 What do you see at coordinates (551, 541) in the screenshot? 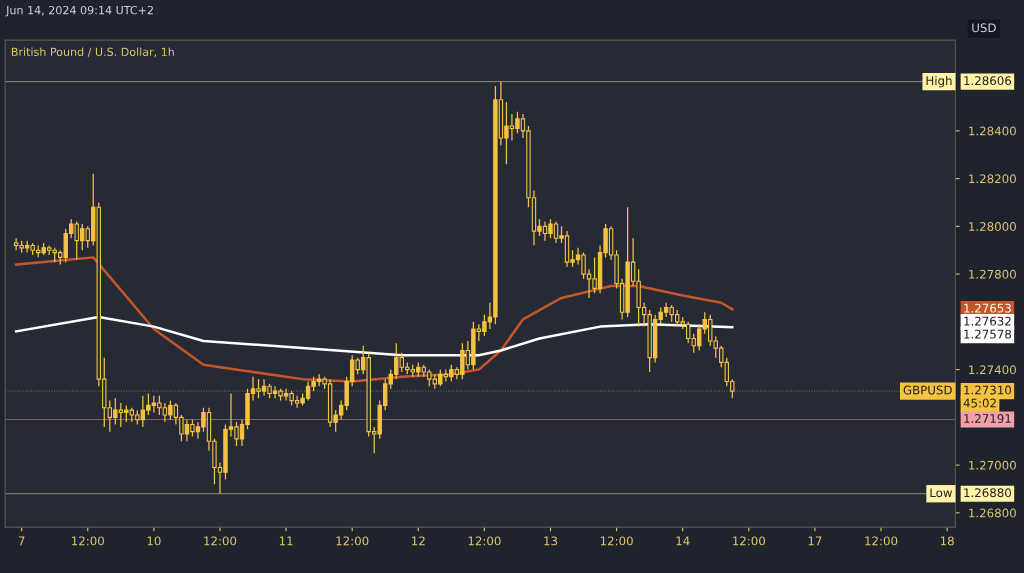
I see `x-tick-label: 13` at bounding box center [551, 541].